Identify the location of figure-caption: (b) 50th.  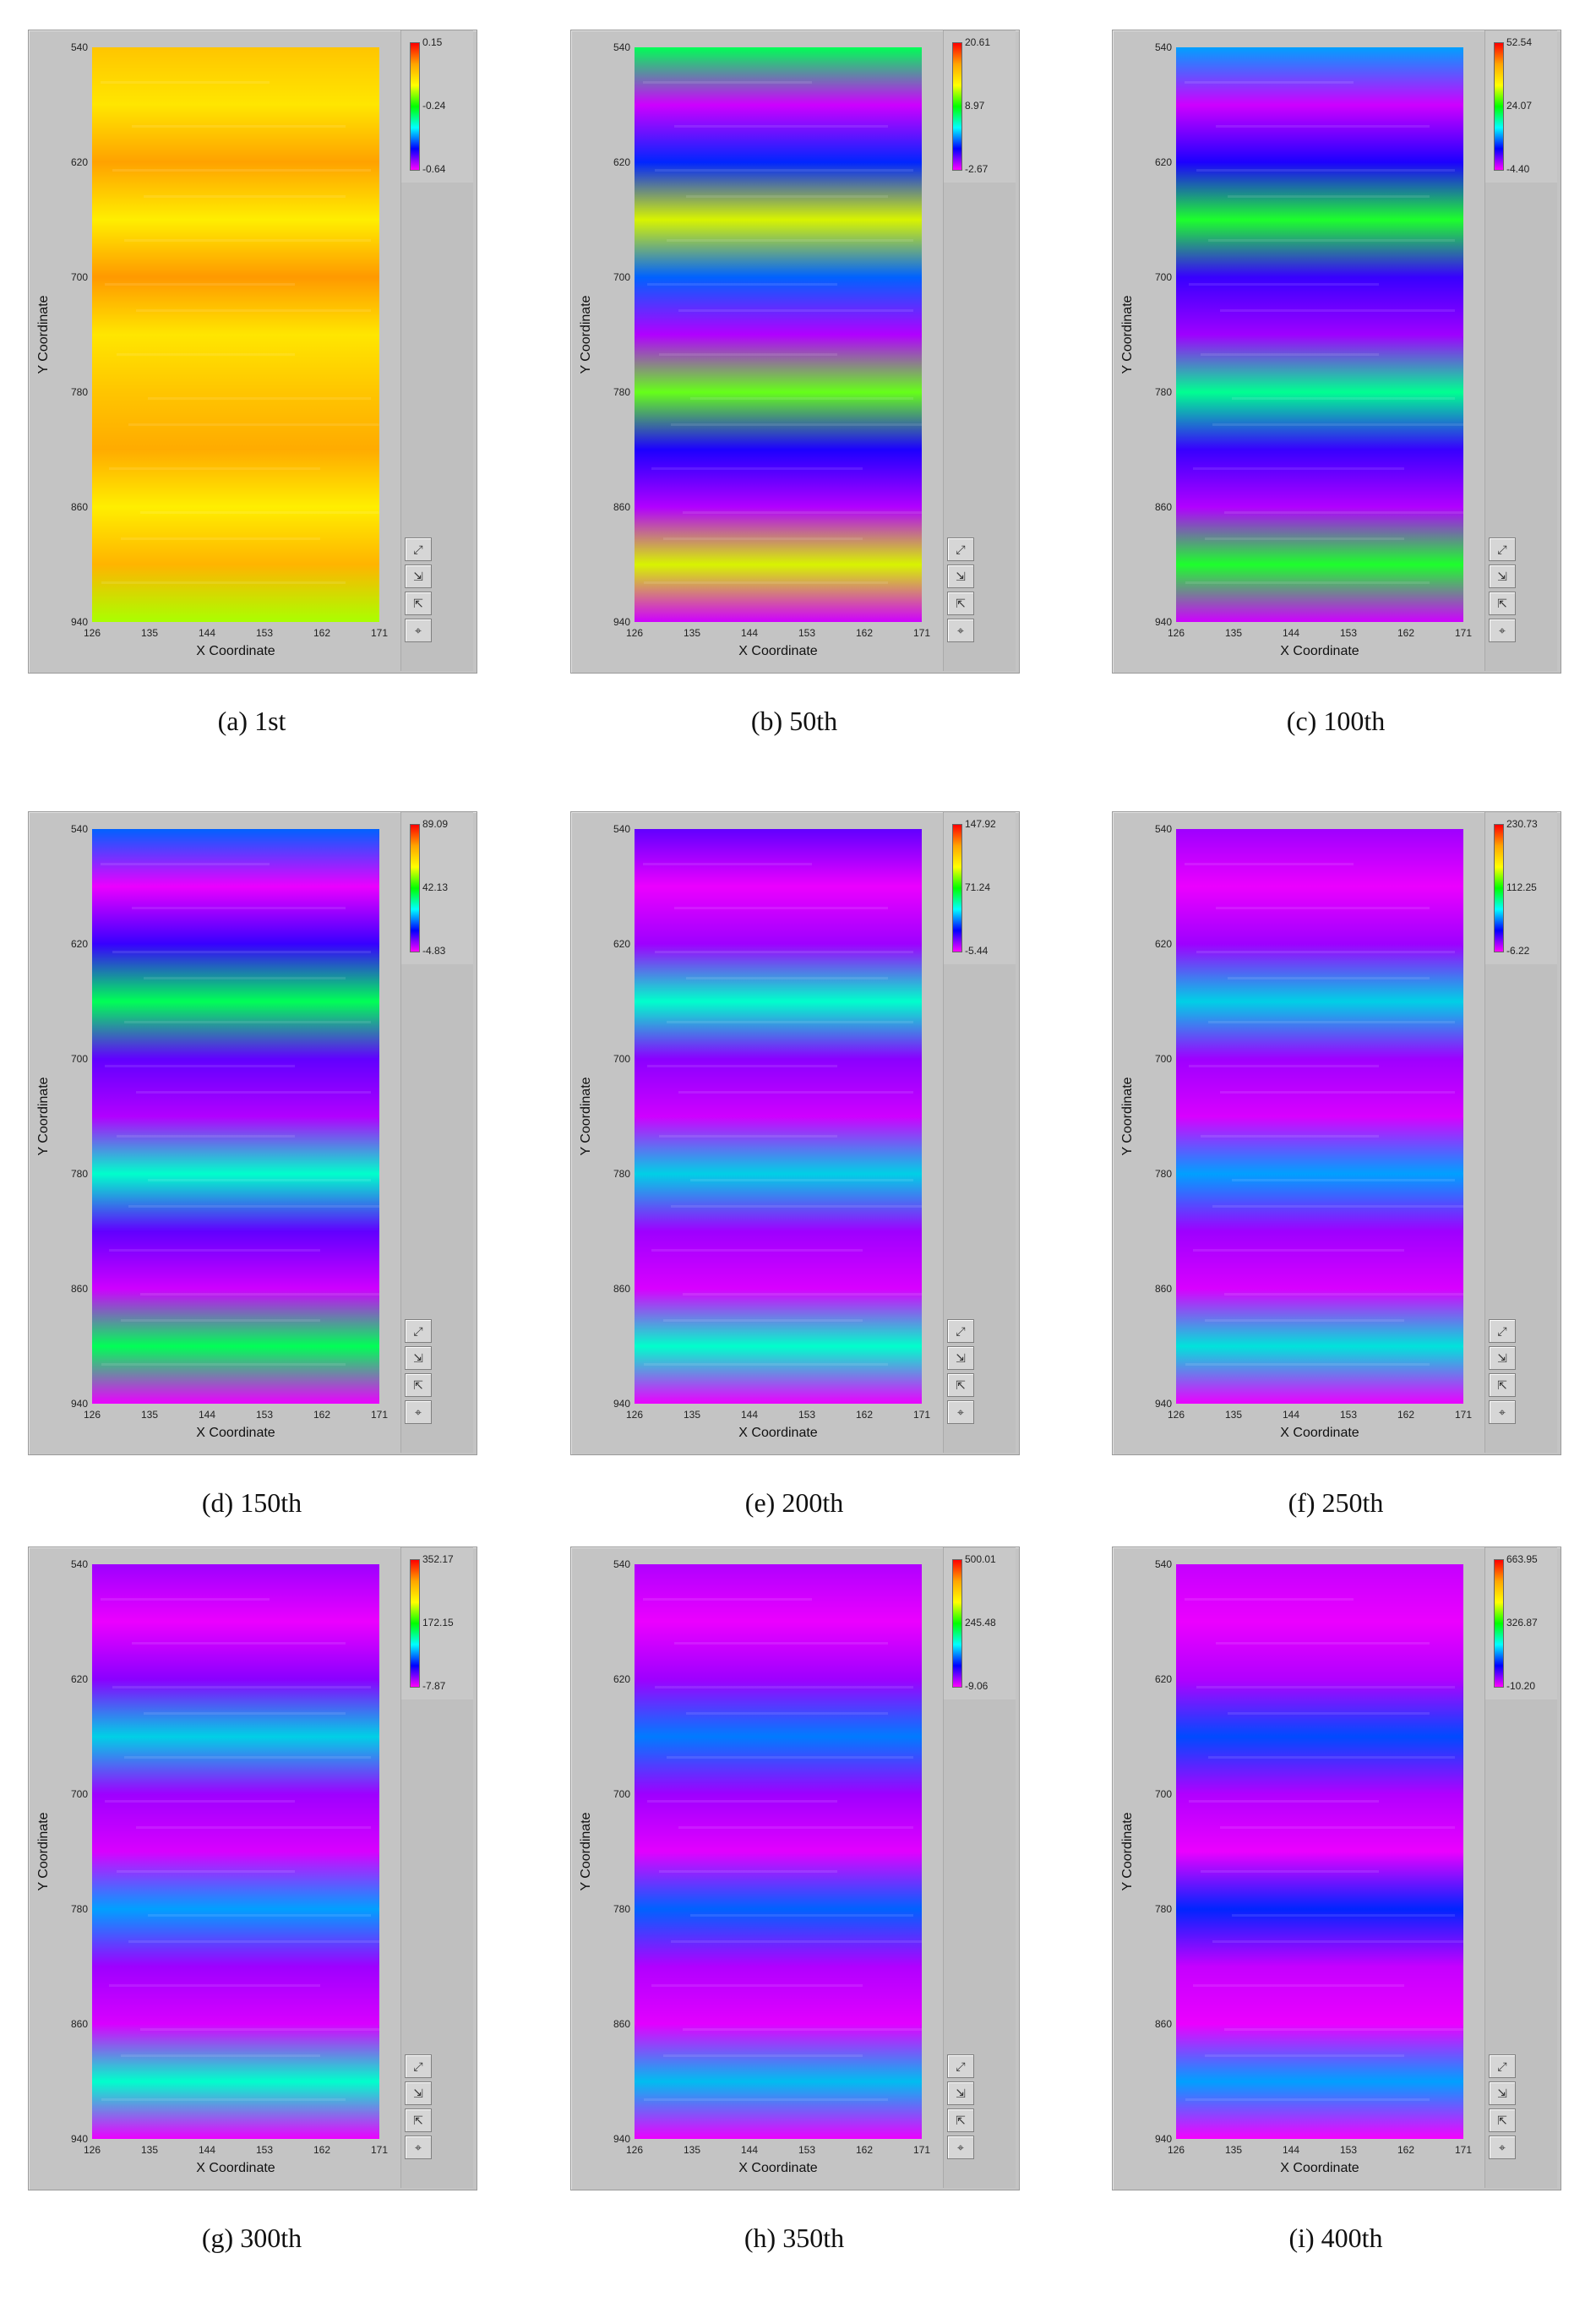
(794, 721).